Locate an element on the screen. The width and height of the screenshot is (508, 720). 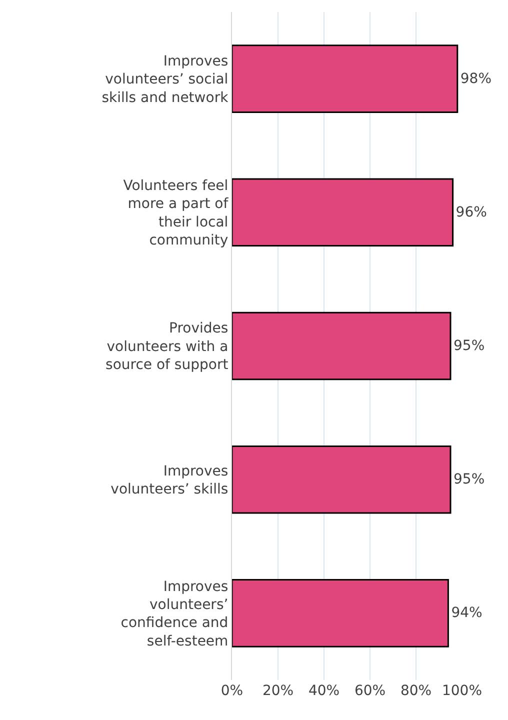
data-label: 96% is located at coordinates (471, 212).